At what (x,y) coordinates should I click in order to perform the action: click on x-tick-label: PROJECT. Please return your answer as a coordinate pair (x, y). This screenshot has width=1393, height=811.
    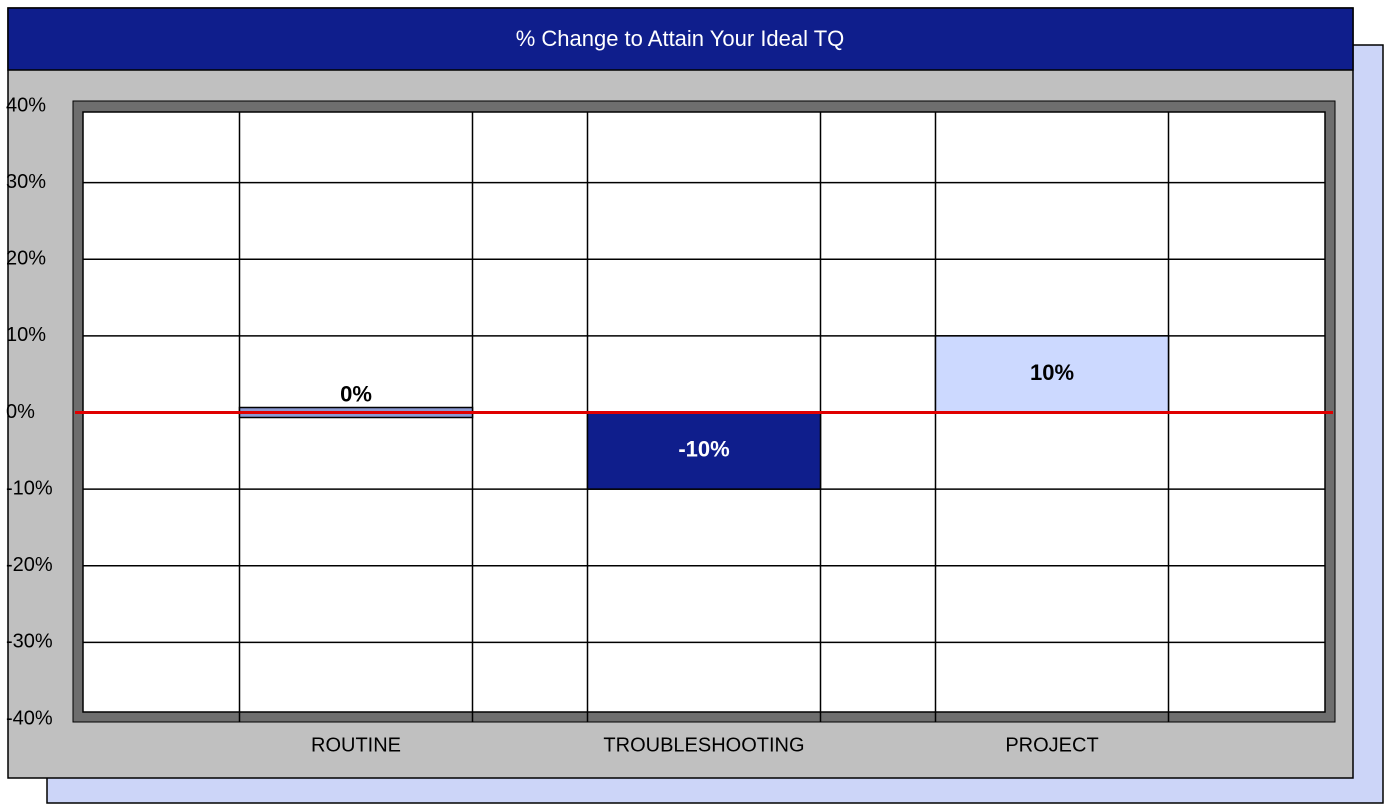
    Looking at the image, I should click on (1051, 745).